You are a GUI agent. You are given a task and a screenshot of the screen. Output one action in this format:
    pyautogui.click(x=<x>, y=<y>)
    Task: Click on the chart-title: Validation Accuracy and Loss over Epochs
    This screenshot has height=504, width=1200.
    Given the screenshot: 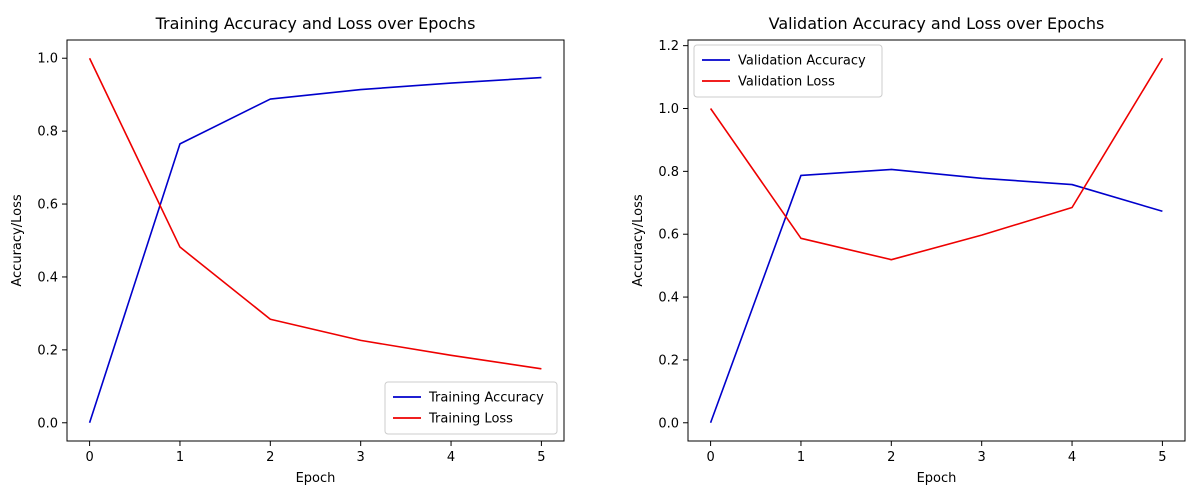 What is the action you would take?
    pyautogui.click(x=937, y=23)
    